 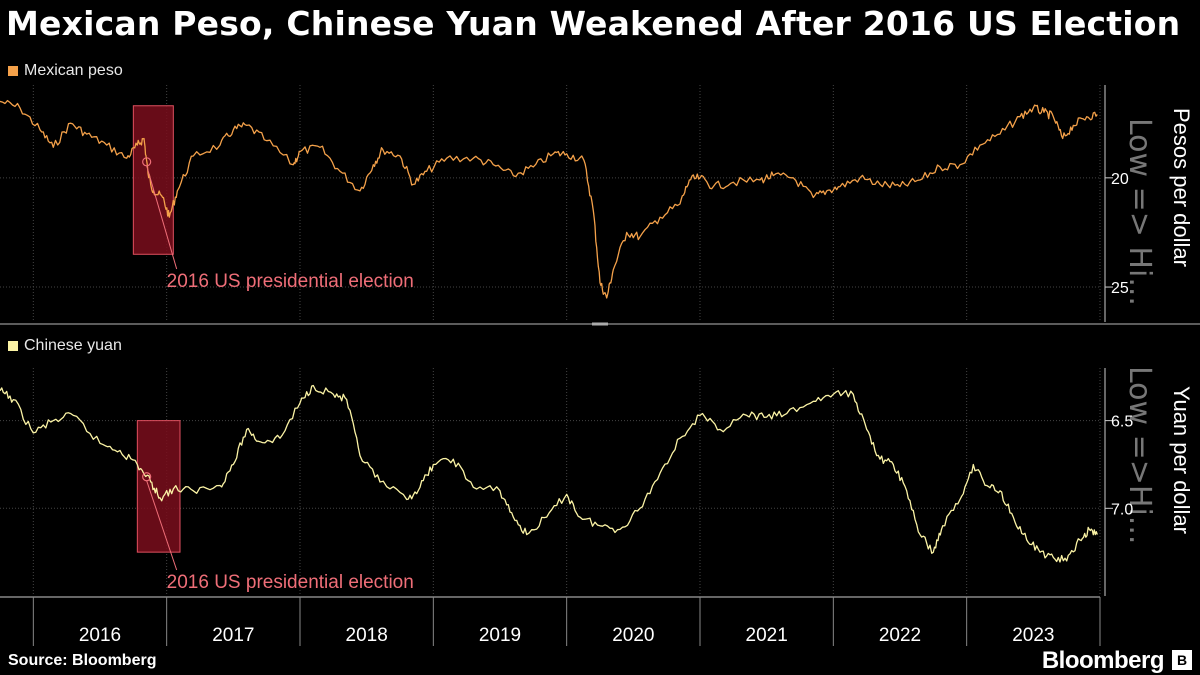 What do you see at coordinates (367, 635) in the screenshot?
I see `x-tick-label: 2018` at bounding box center [367, 635].